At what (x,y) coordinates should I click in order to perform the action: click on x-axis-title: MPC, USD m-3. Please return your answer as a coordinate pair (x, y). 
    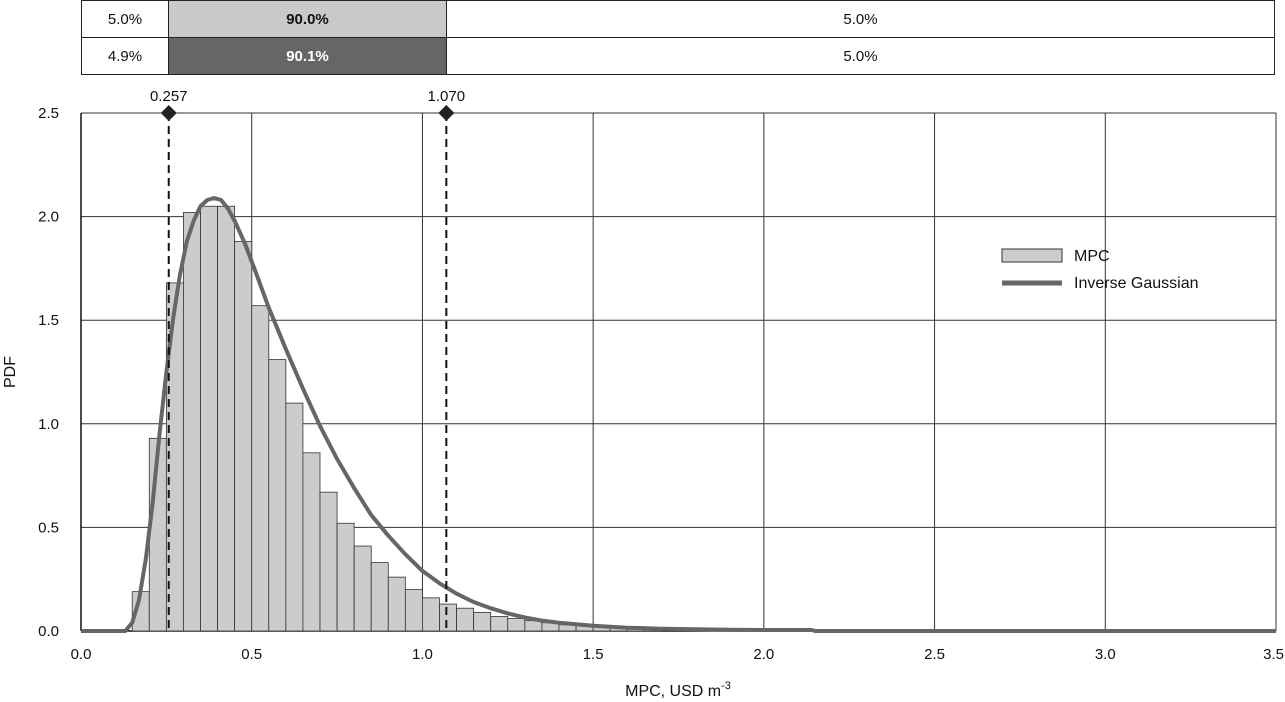
    Looking at the image, I should click on (678, 690).